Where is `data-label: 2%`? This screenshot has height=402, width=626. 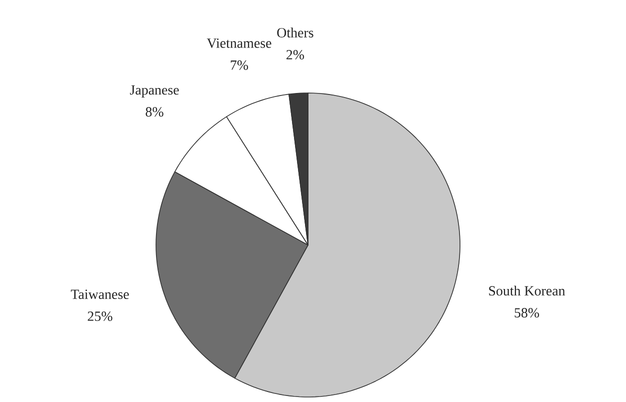 data-label: 2% is located at coordinates (295, 55).